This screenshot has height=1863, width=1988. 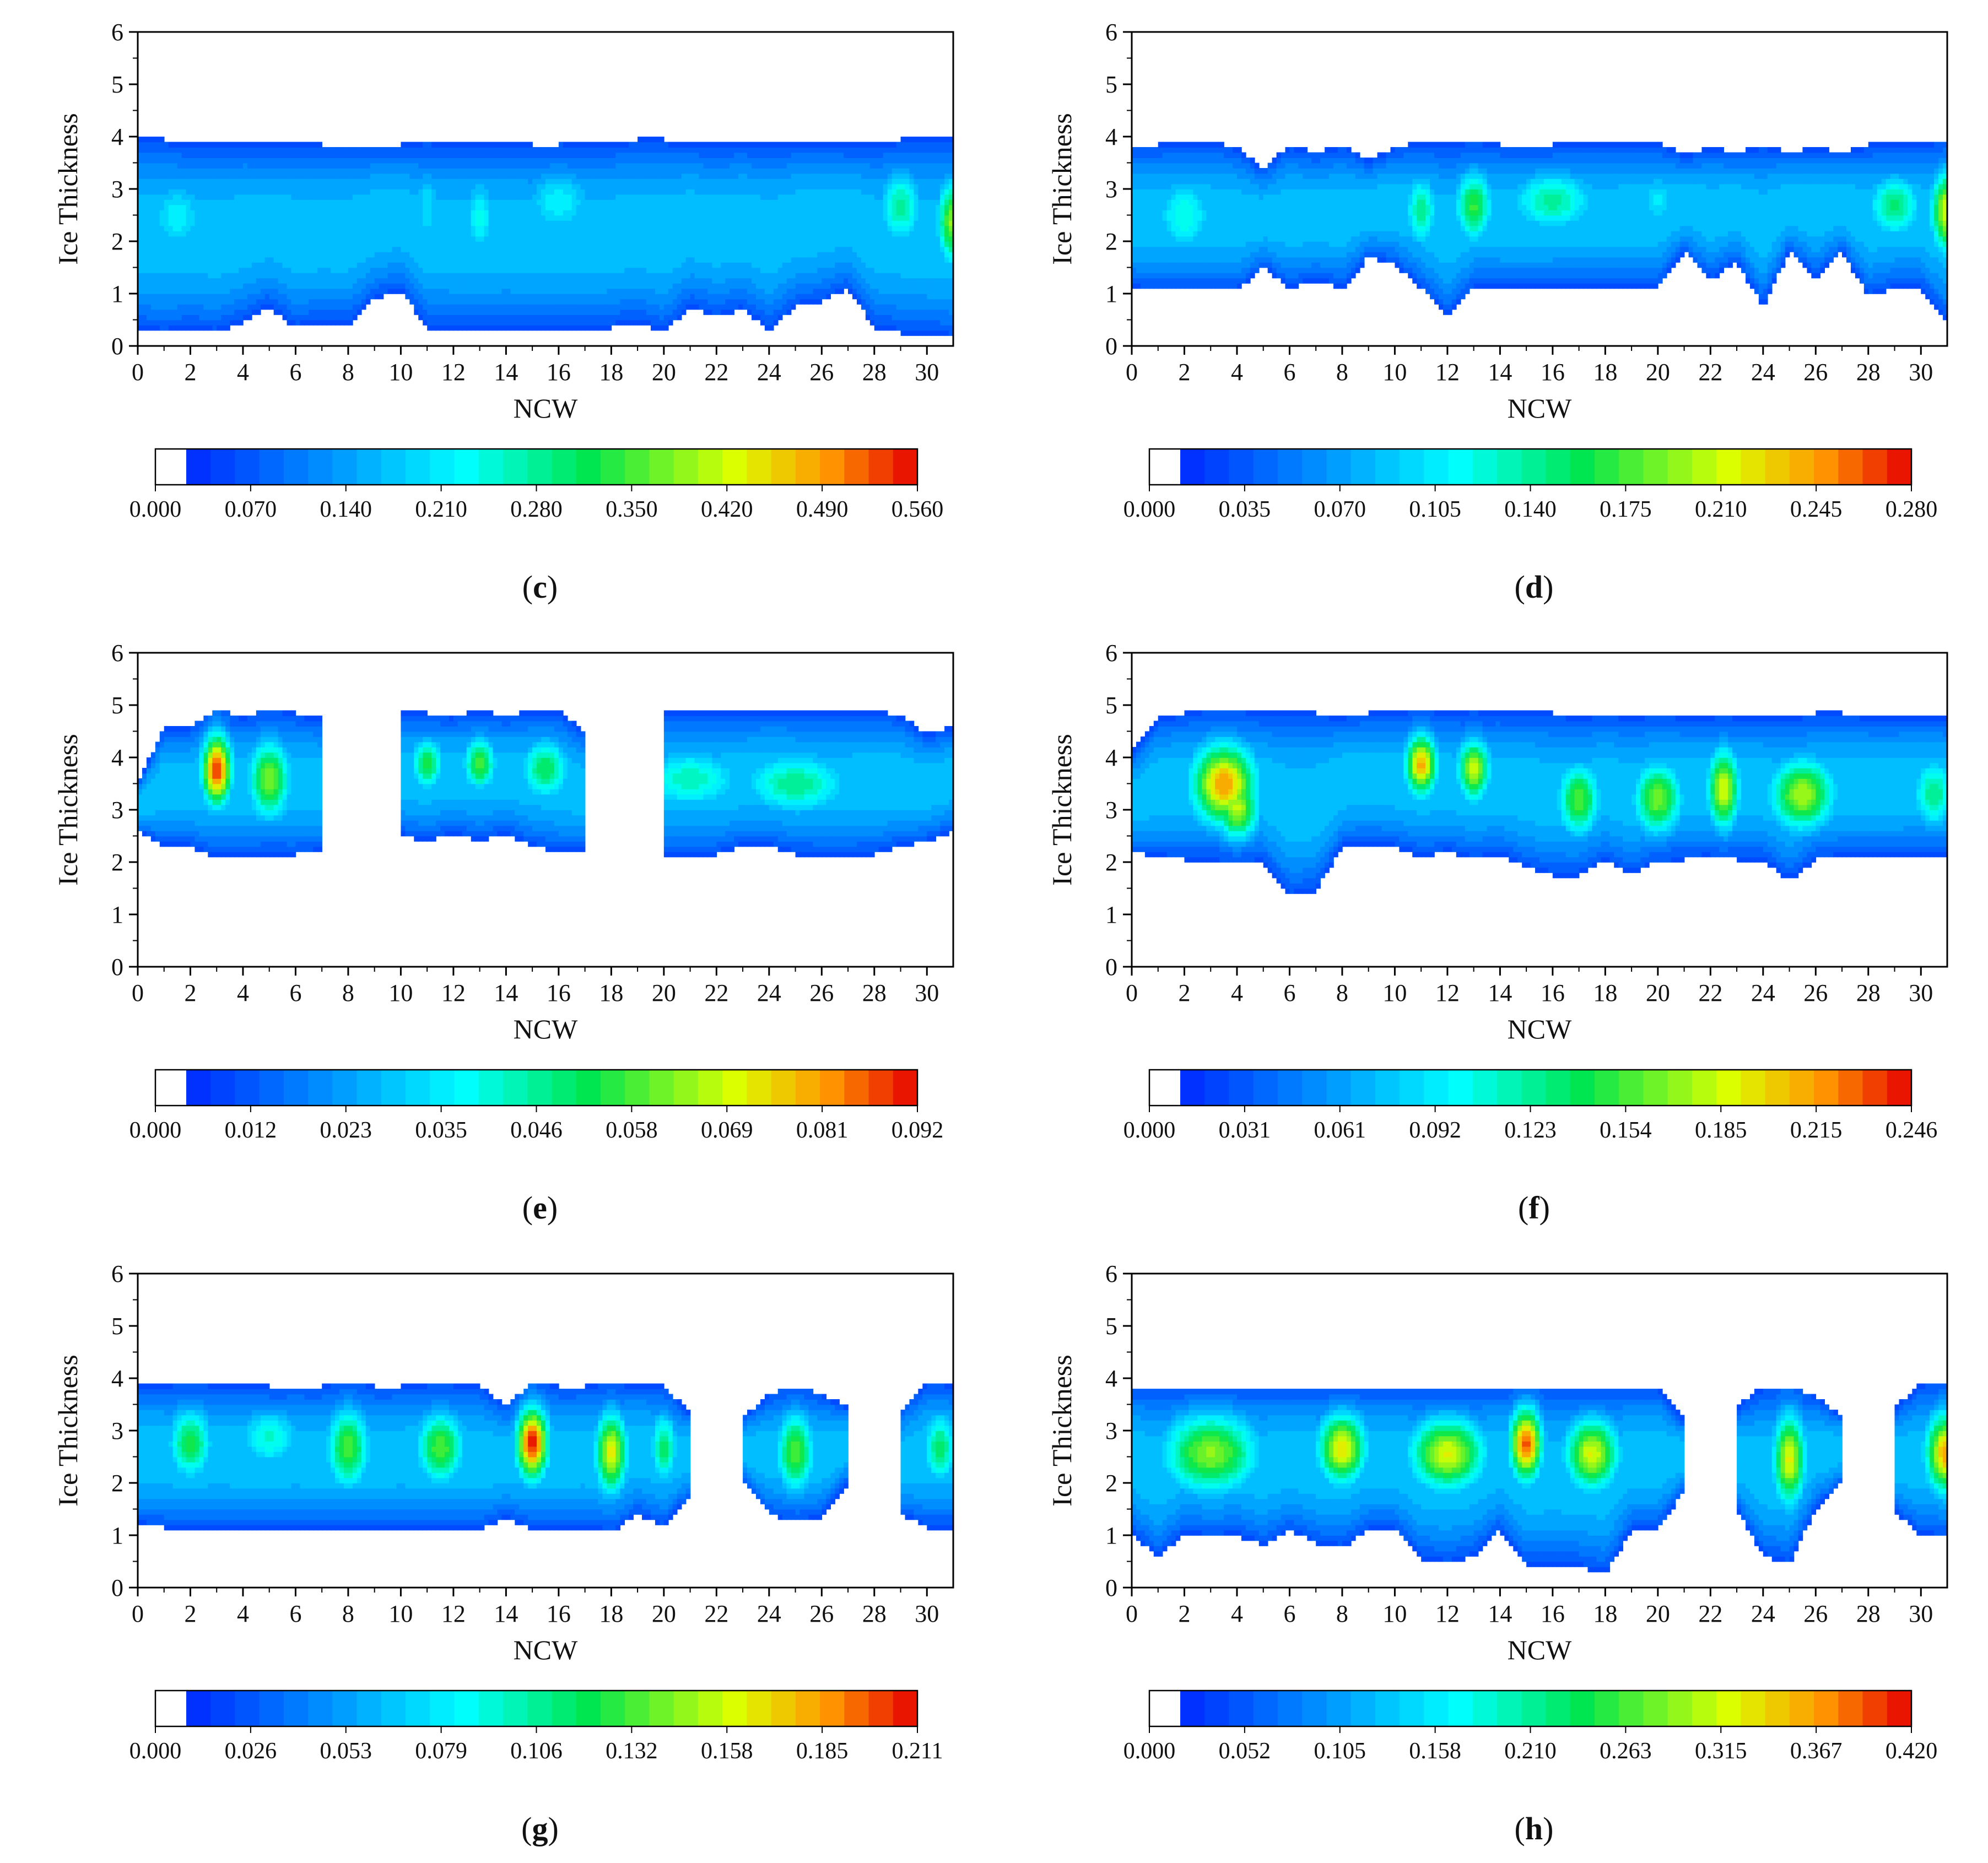 What do you see at coordinates (117, 1378) in the screenshot?
I see `y-tick-label: 4` at bounding box center [117, 1378].